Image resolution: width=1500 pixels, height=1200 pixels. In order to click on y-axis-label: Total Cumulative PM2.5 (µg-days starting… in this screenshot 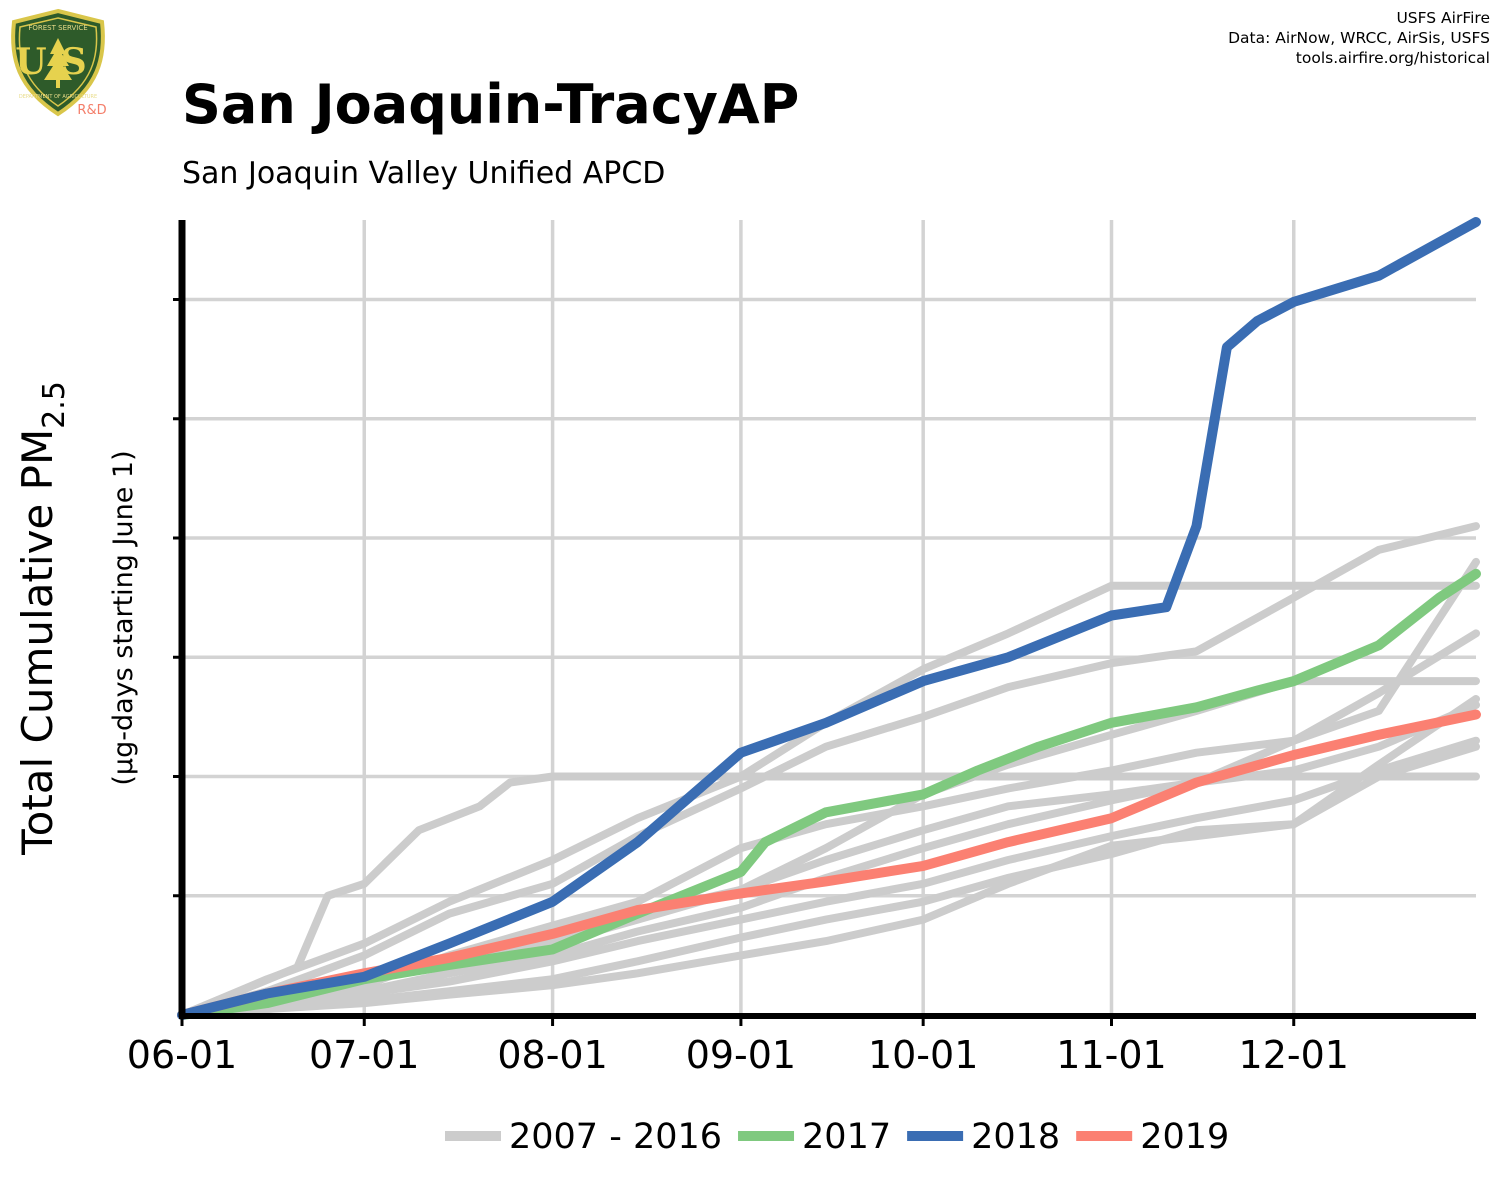, I will do `click(76, 618)`.